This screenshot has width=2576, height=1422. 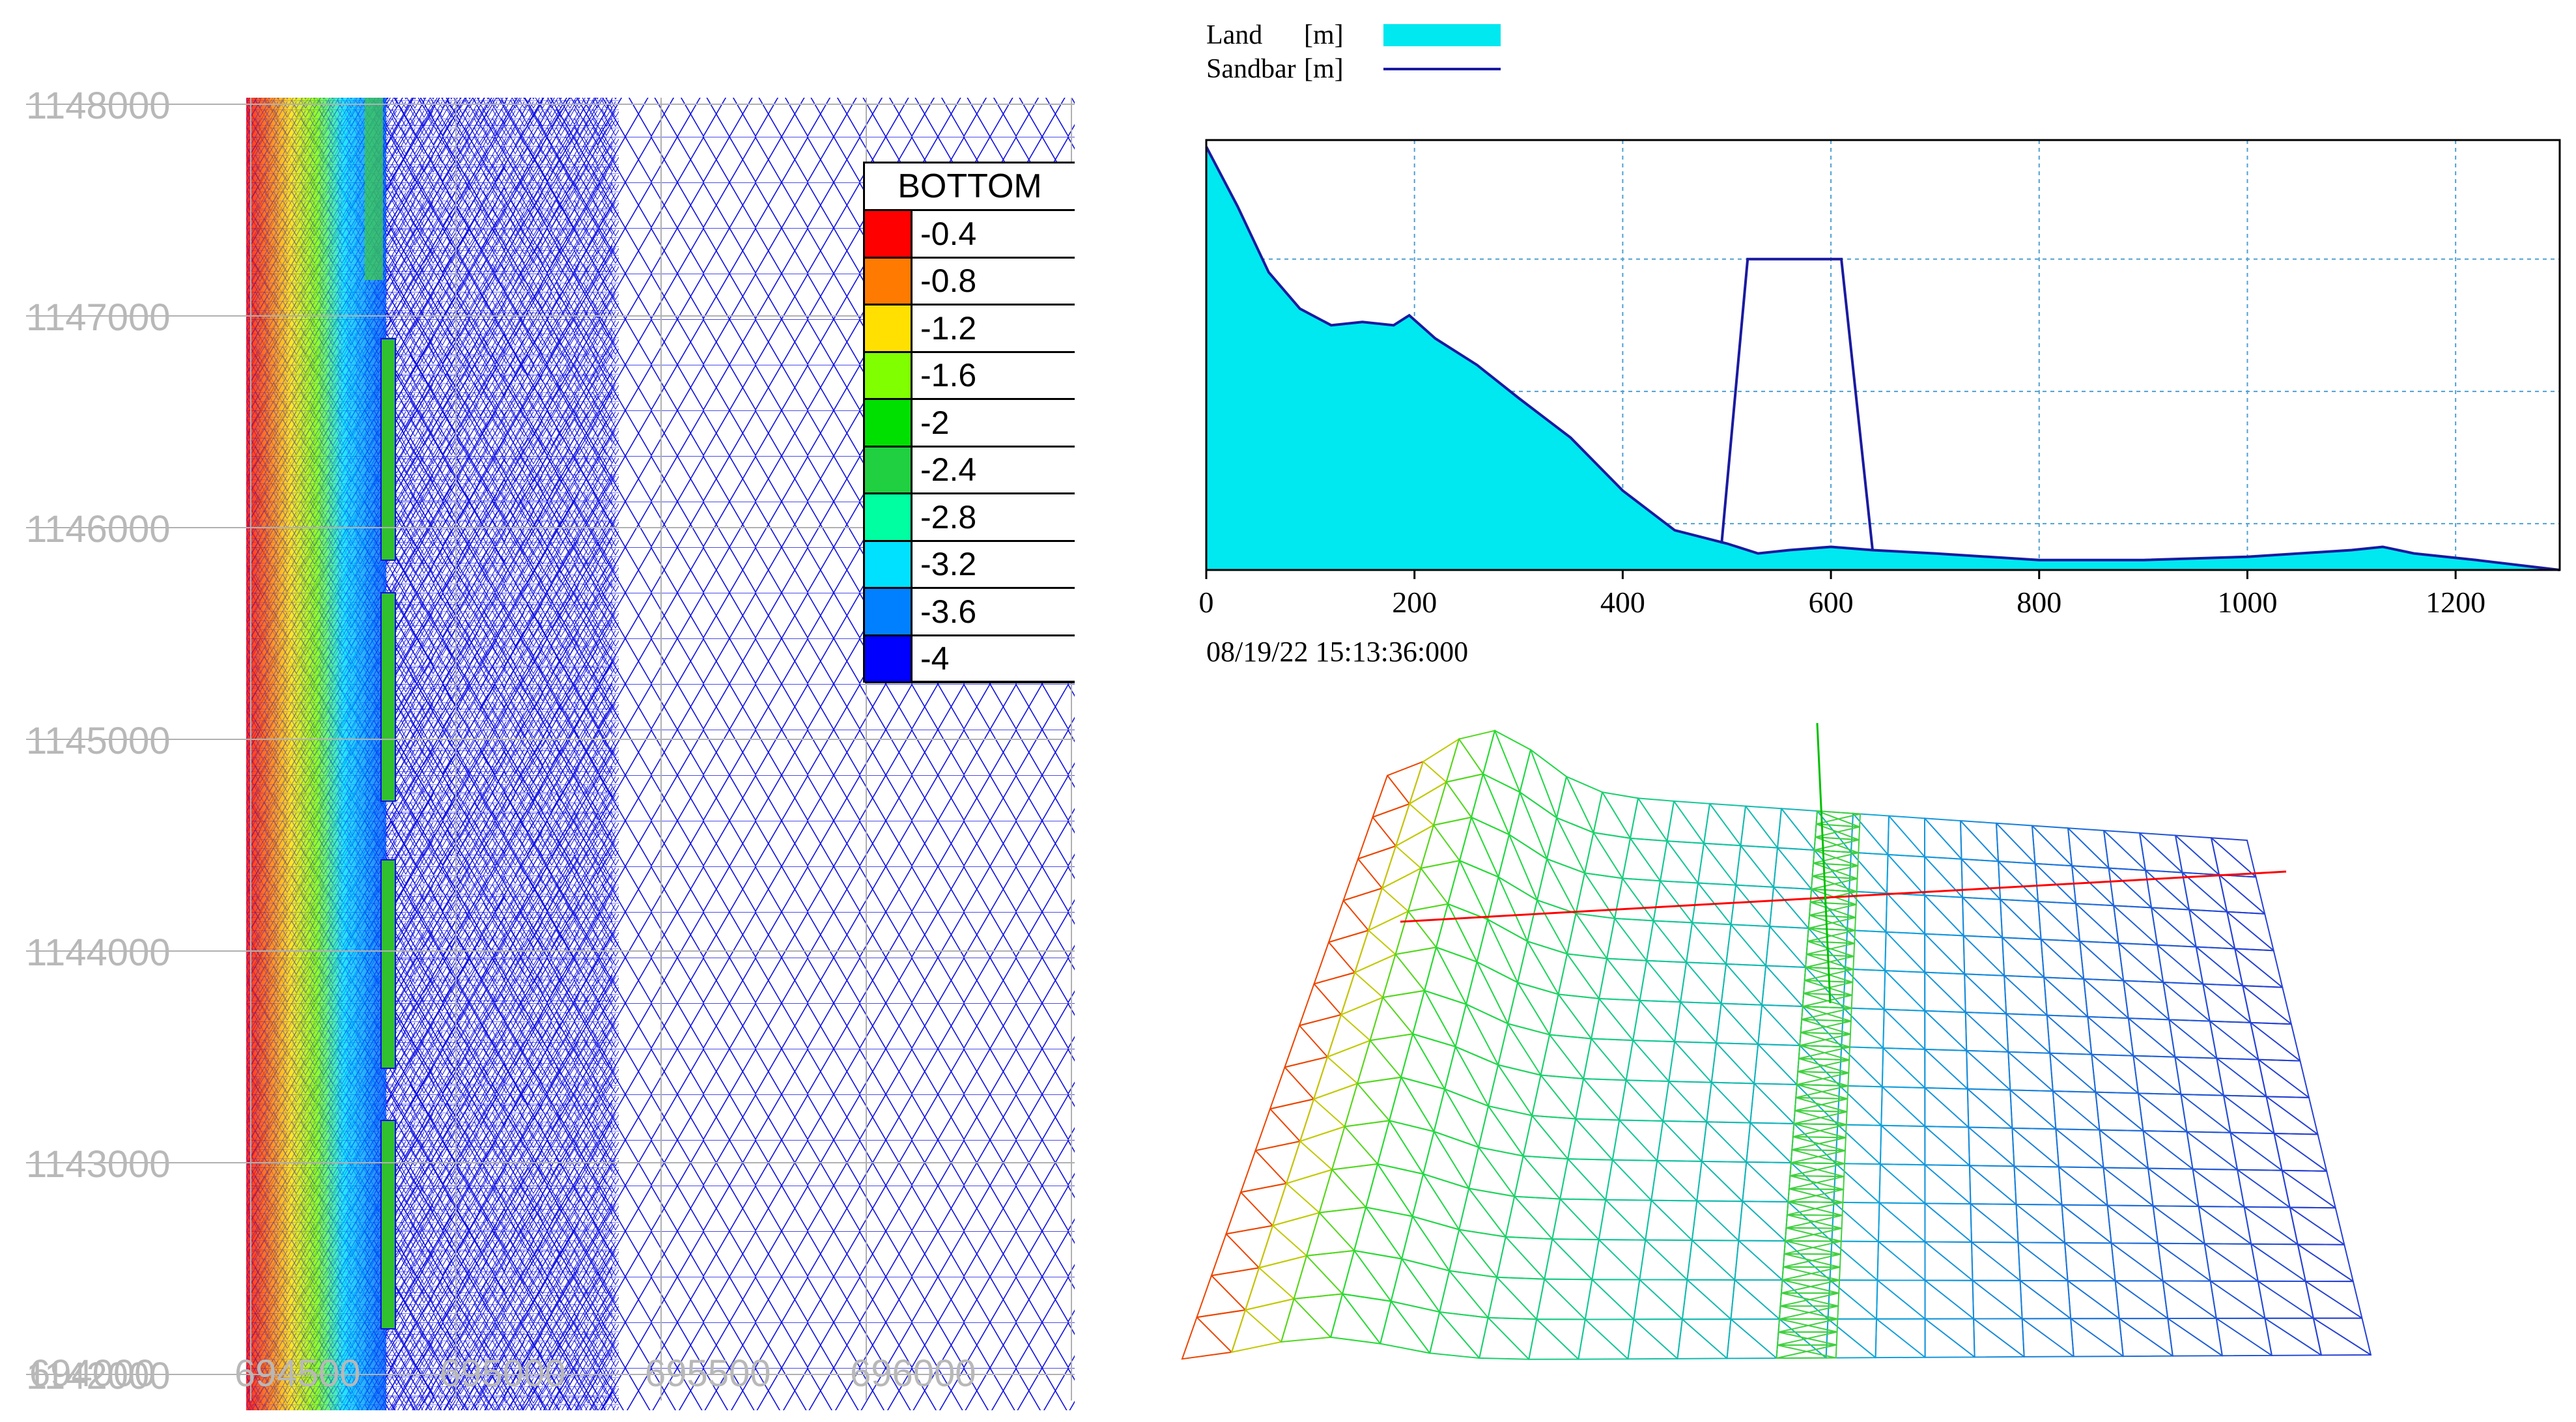 What do you see at coordinates (1337, 652) in the screenshot?
I see `profile-timestamp: 08/19/22 15:13:36:000` at bounding box center [1337, 652].